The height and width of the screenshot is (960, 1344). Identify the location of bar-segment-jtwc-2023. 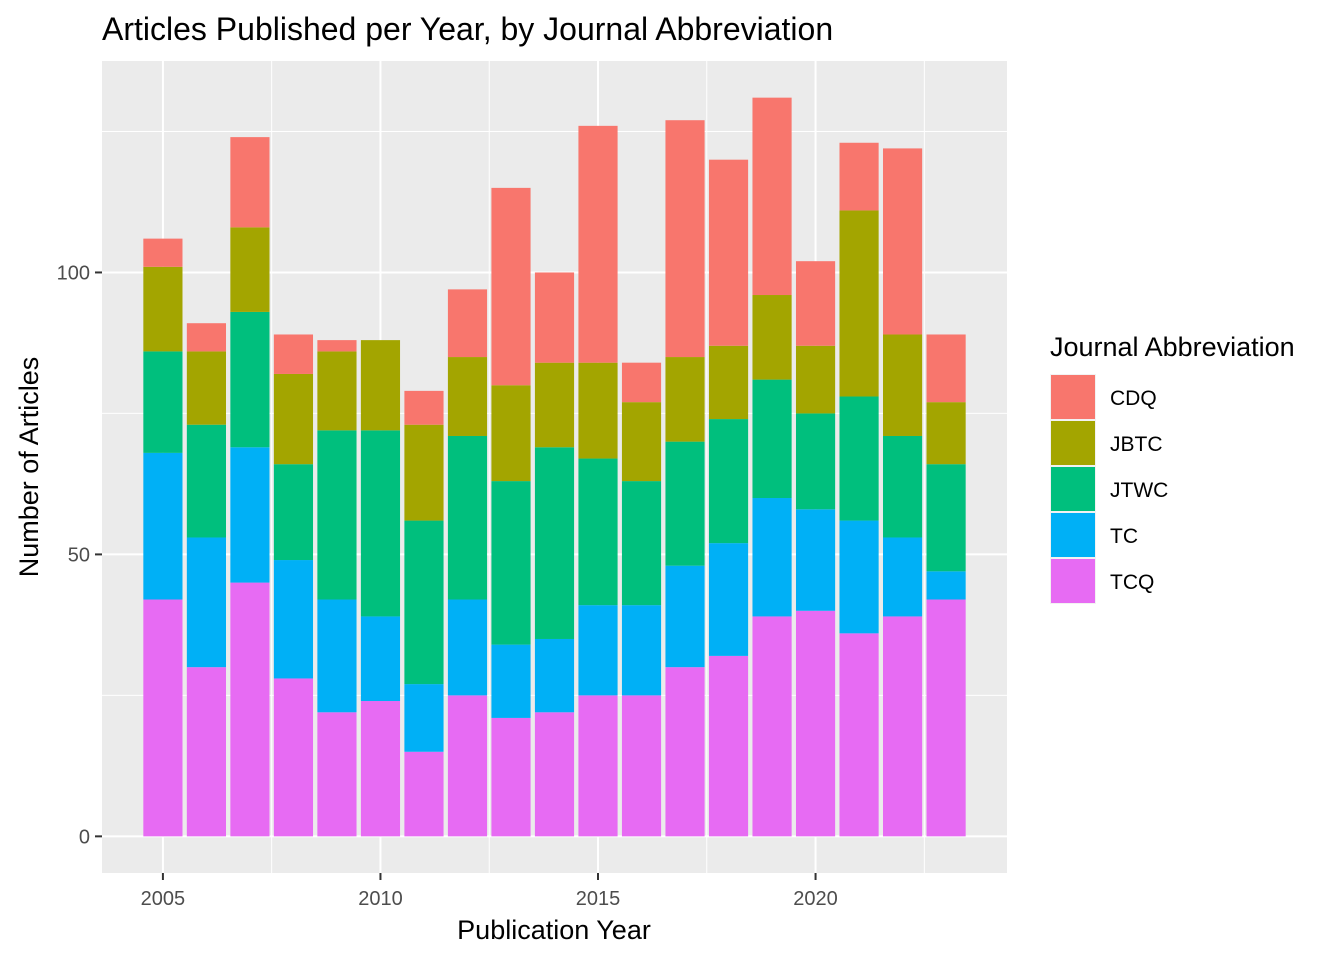
(946, 518).